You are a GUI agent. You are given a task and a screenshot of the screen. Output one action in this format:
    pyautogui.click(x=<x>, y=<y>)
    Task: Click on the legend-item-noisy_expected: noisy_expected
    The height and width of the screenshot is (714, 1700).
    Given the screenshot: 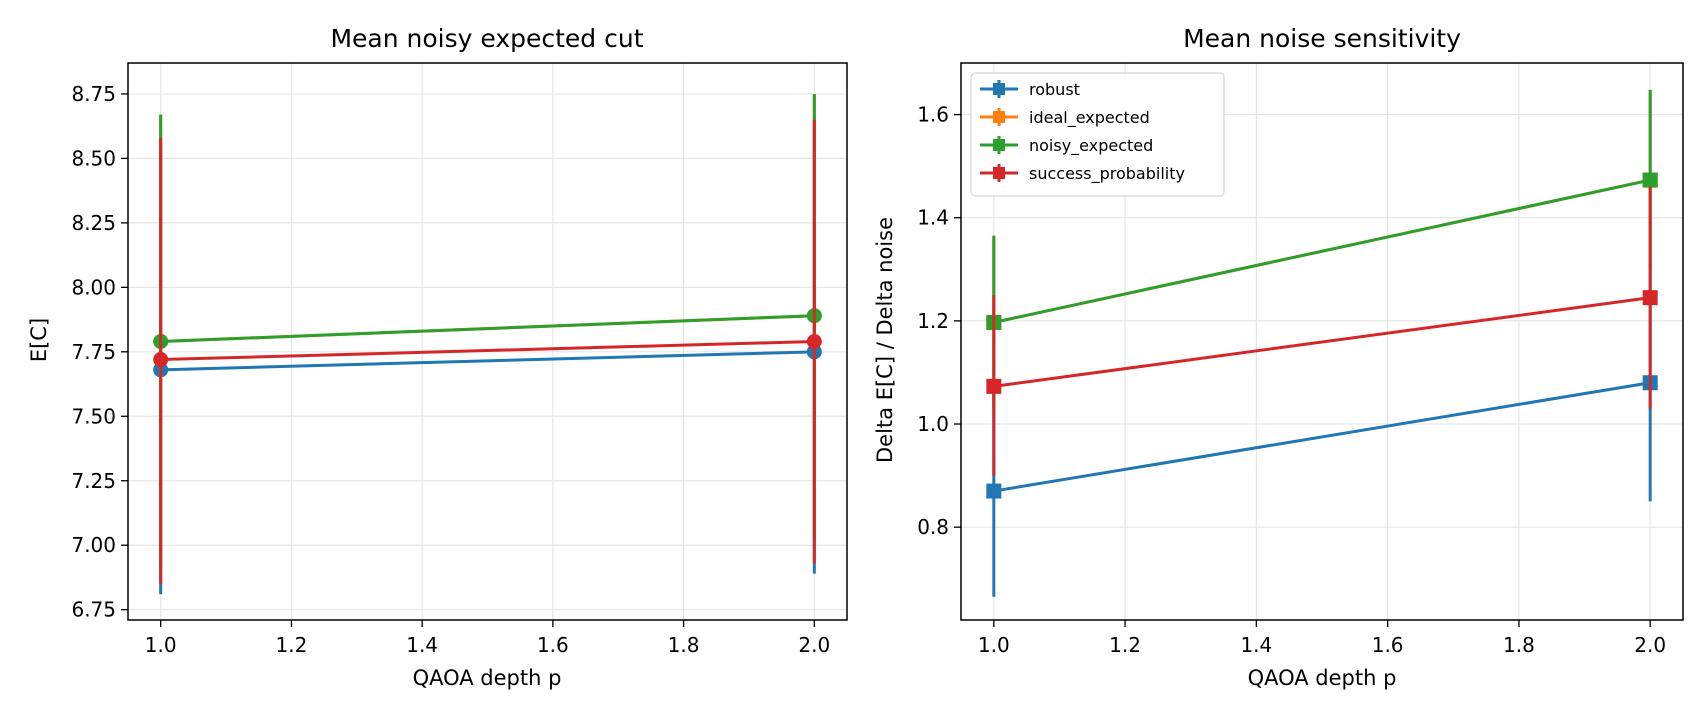 What is the action you would take?
    pyautogui.click(x=1066, y=146)
    